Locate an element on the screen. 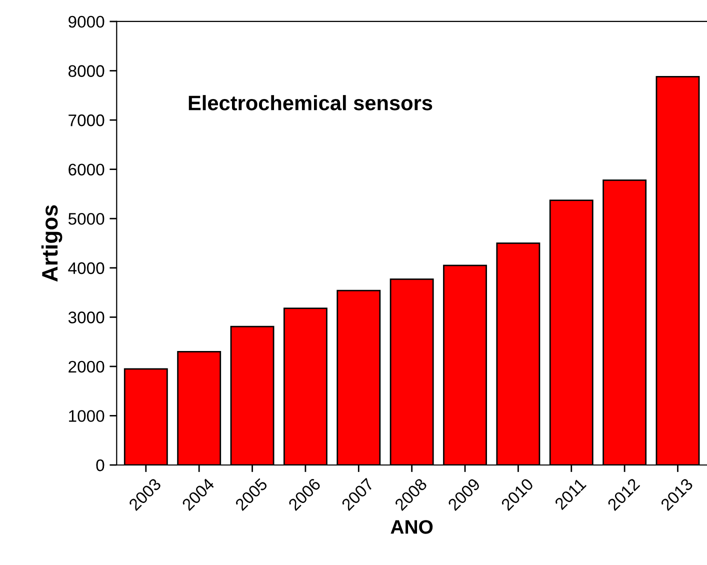  y-axis-title: Artigos is located at coordinates (51, 243).